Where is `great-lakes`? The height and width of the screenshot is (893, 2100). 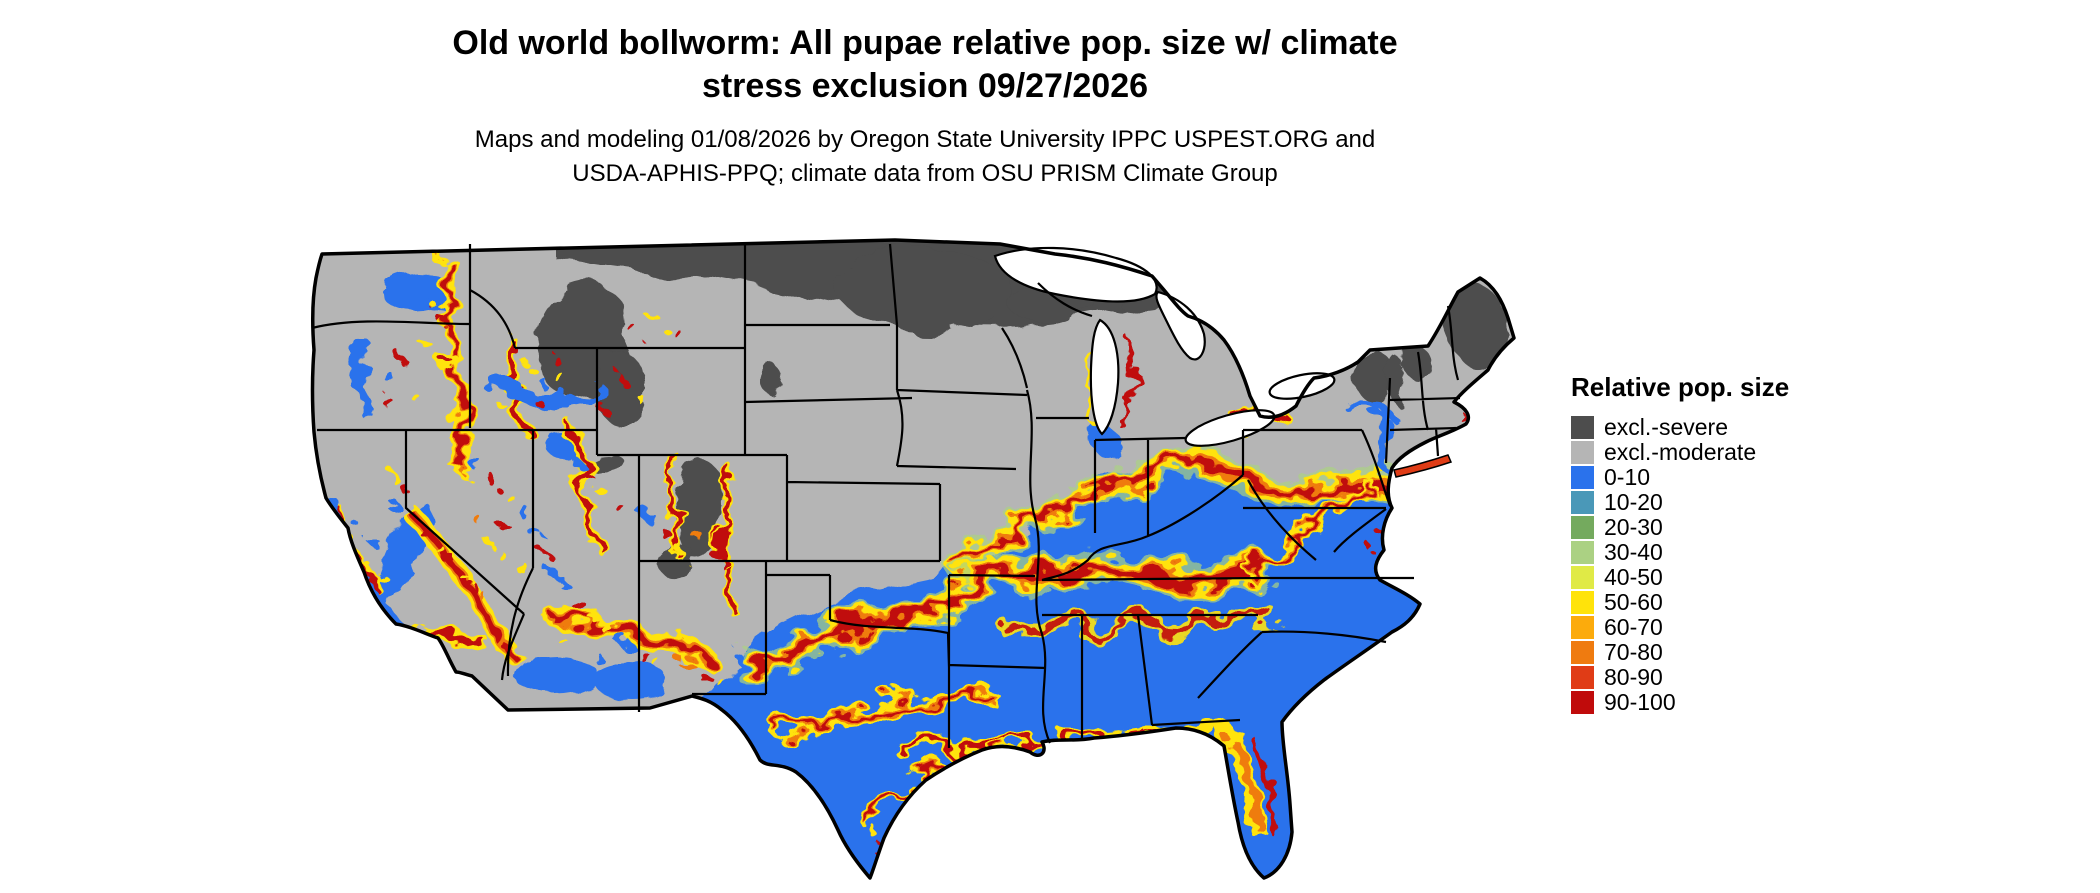 great-lakes is located at coordinates (1164, 346).